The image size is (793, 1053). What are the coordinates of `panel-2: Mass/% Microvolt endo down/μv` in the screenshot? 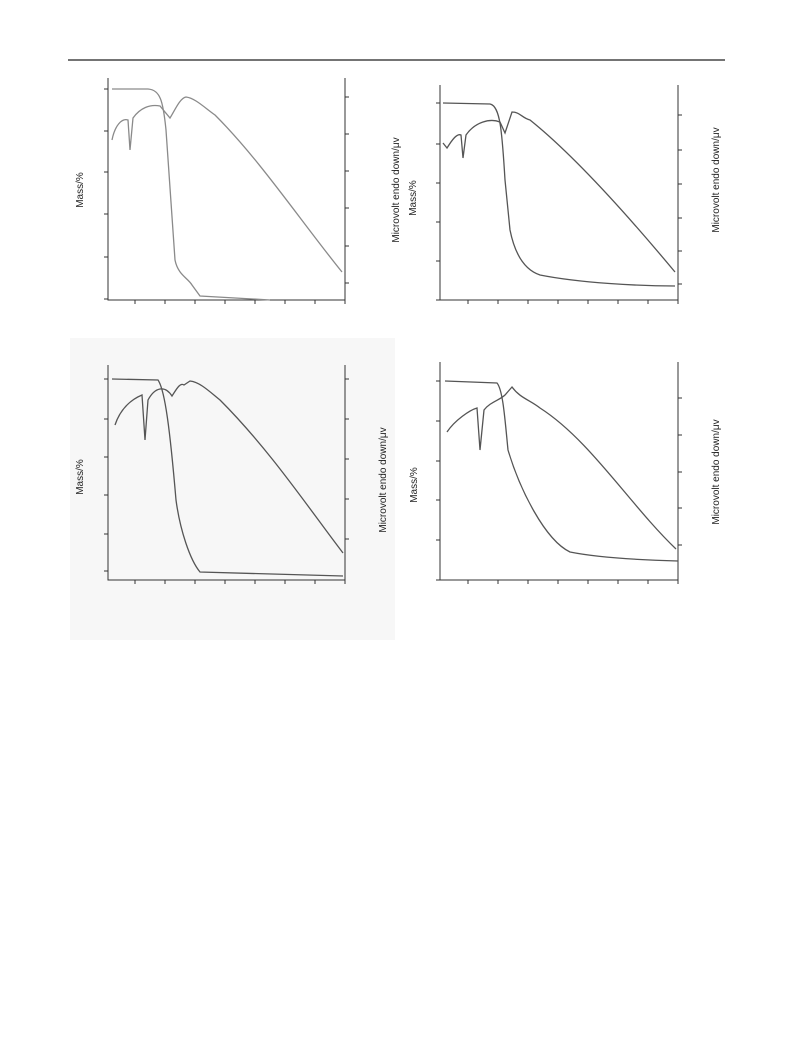 It's located at (565, 194).